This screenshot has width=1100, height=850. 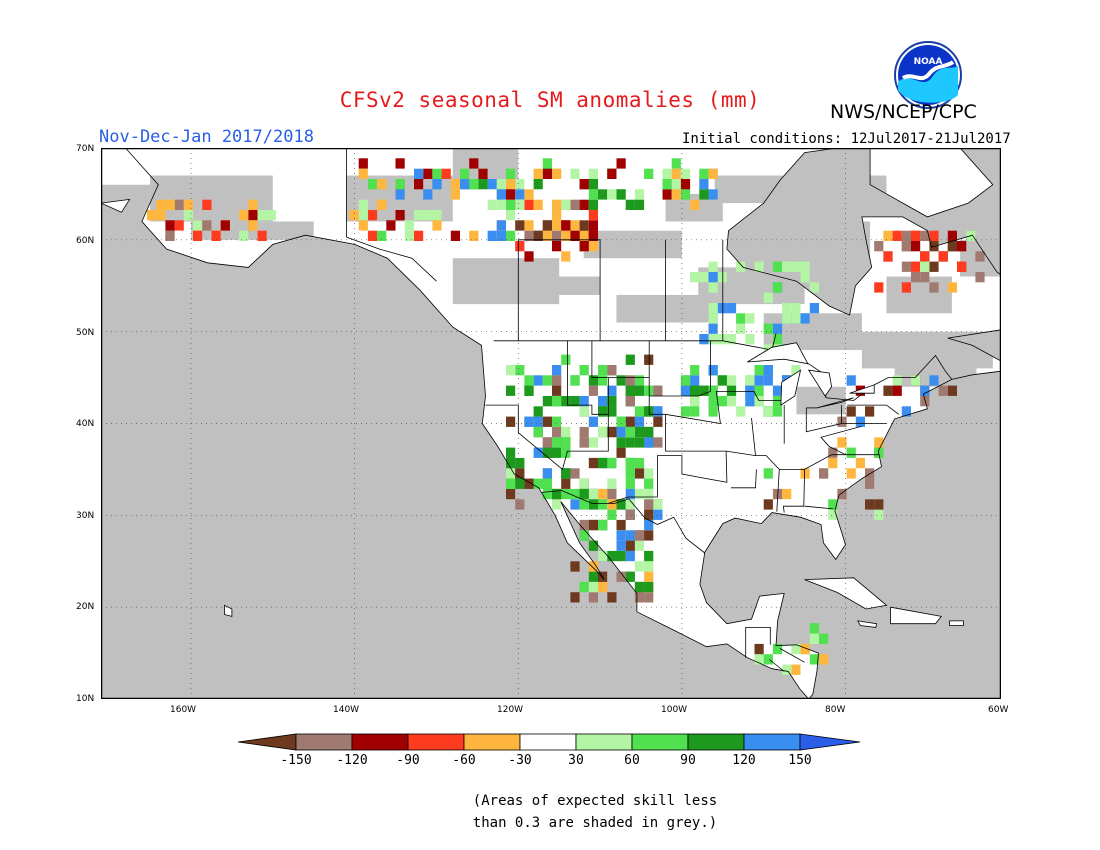 I want to click on lat-label-10n: 10N, so click(x=85, y=699).